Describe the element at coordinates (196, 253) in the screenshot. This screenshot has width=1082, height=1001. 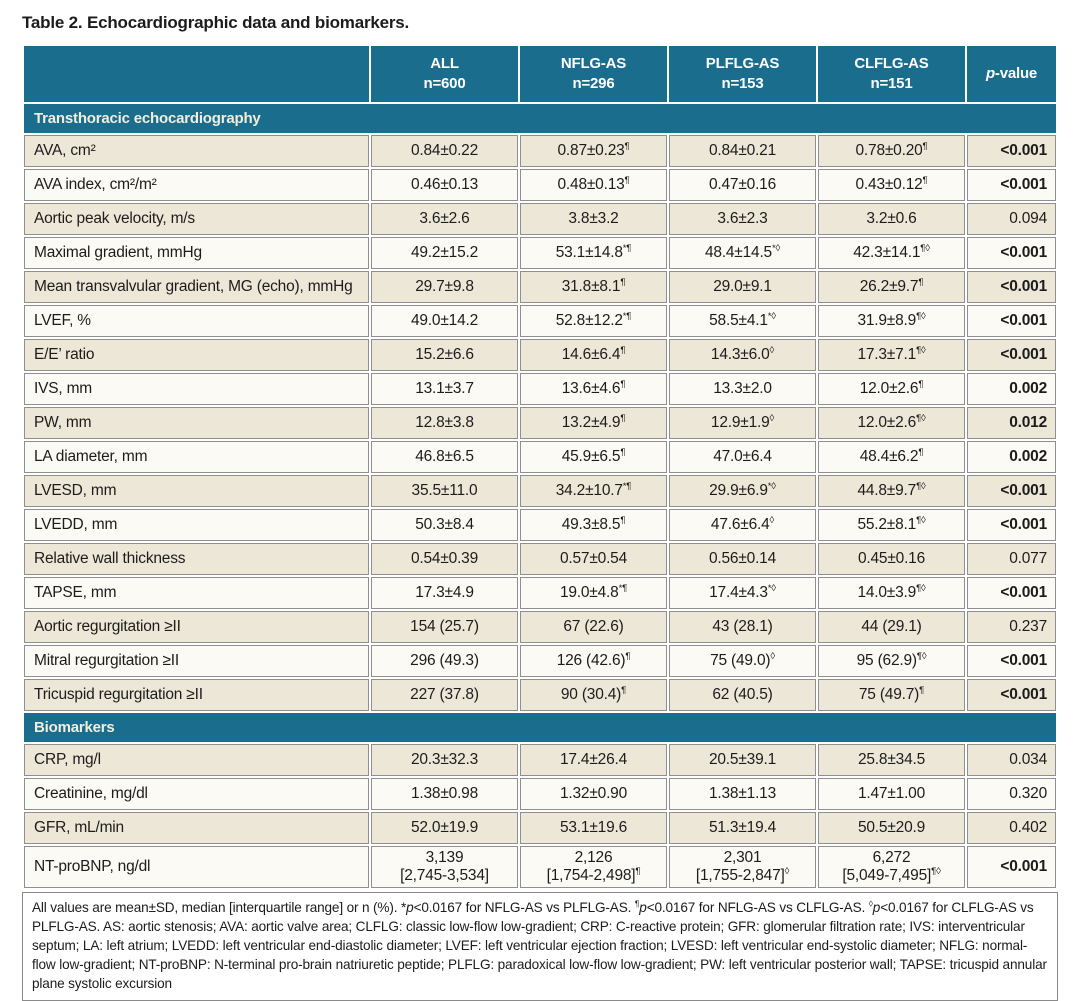
I see `row-label: Maximal gradient, mmHg` at that location.